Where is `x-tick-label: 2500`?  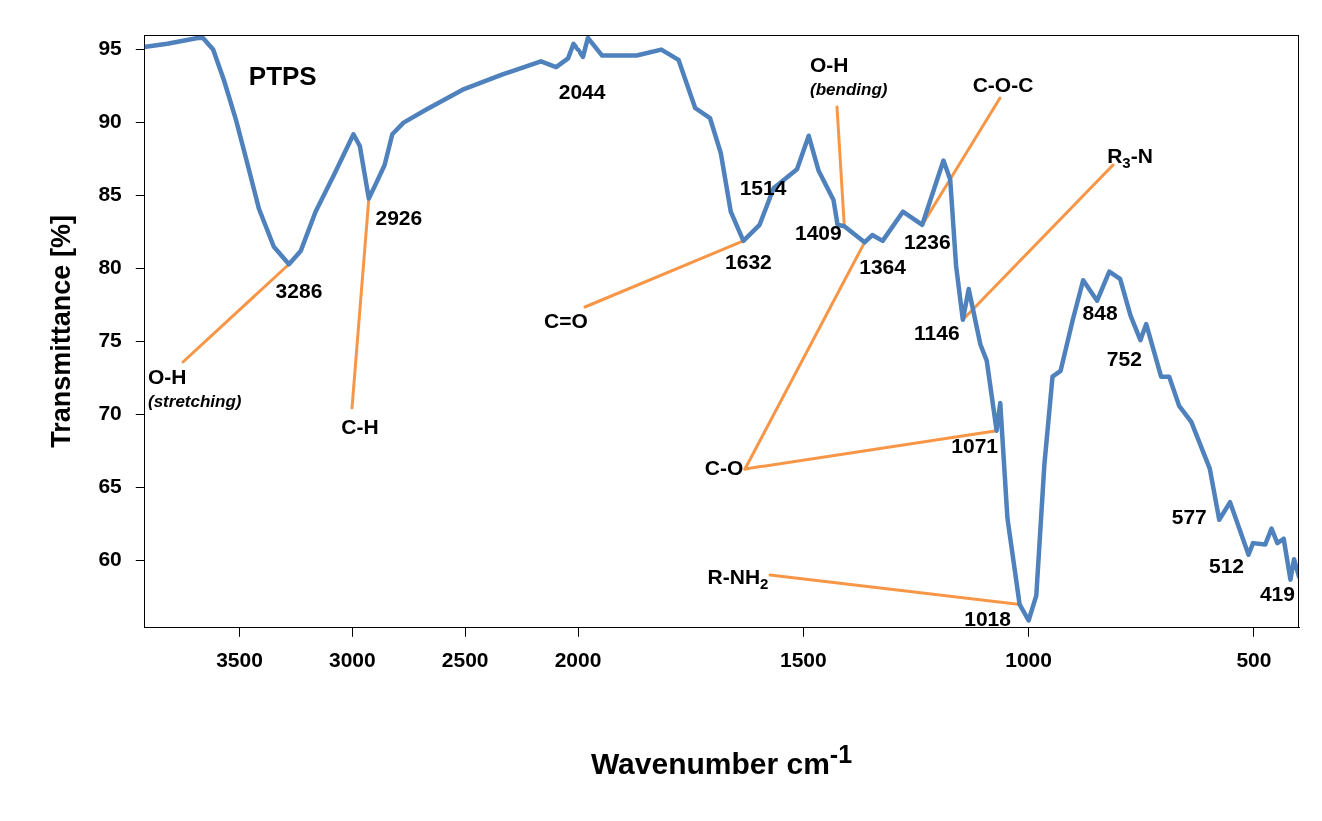 x-tick-label: 2500 is located at coordinates (465, 660).